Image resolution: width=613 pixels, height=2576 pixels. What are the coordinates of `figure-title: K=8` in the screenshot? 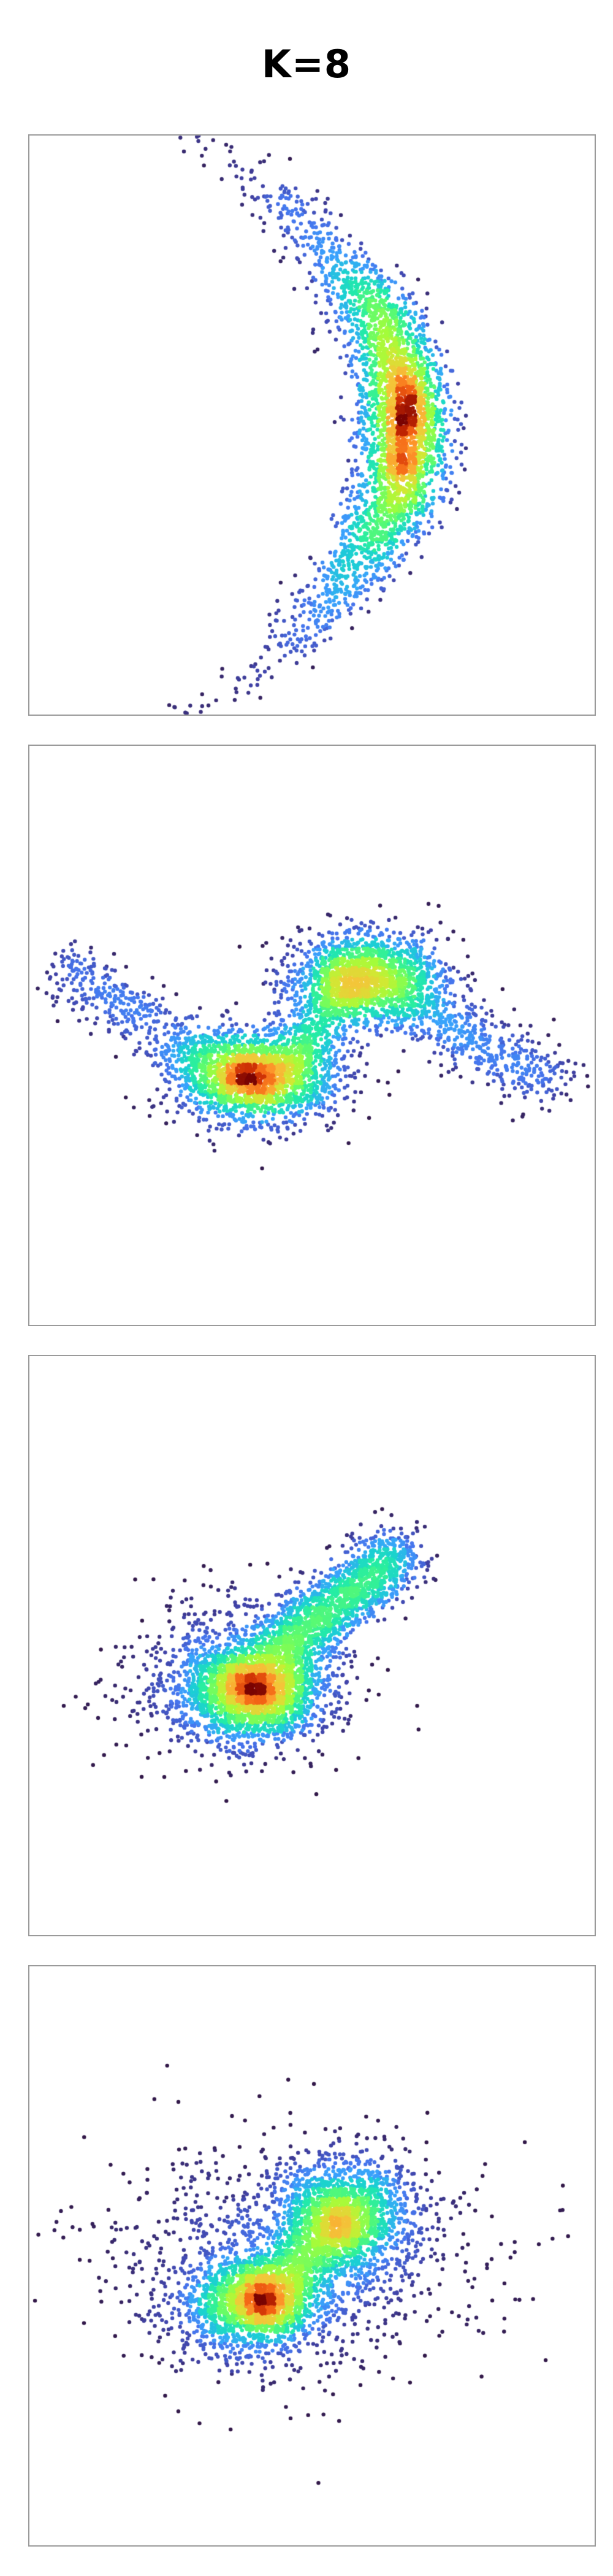 It's located at (307, 64).